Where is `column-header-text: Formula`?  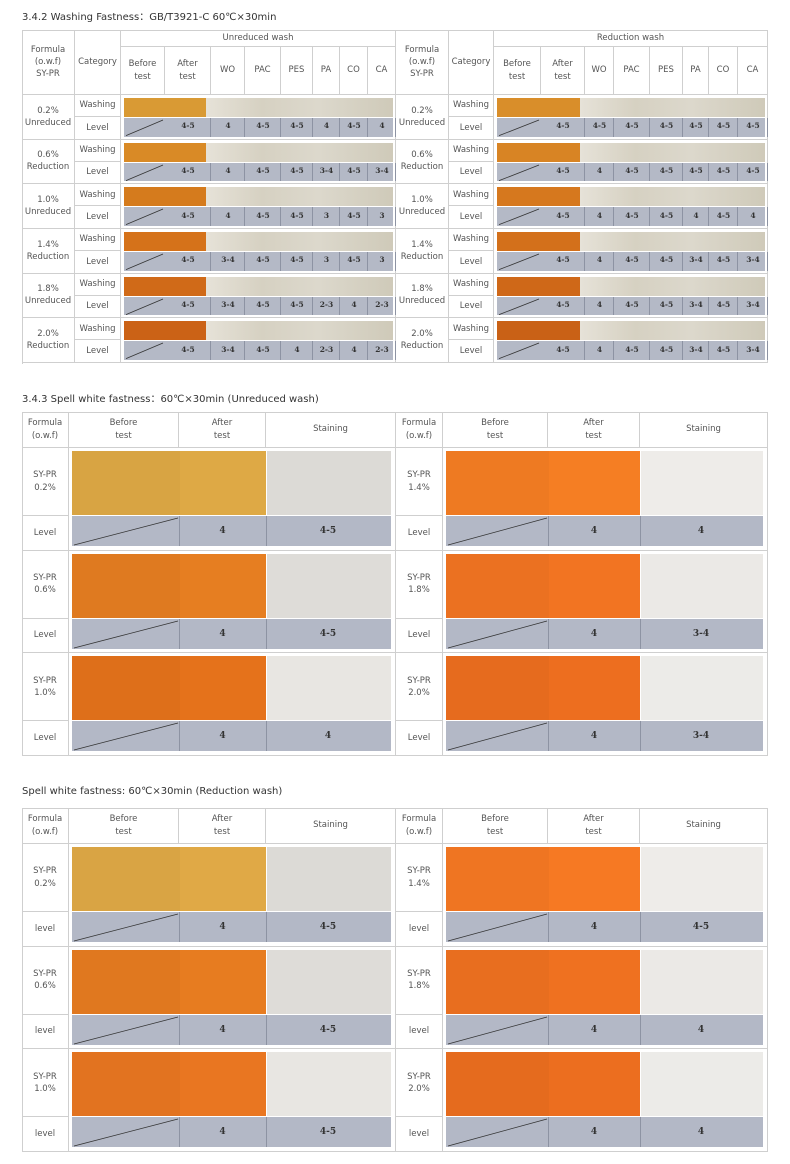 column-header-text: Formula is located at coordinates (419, 423).